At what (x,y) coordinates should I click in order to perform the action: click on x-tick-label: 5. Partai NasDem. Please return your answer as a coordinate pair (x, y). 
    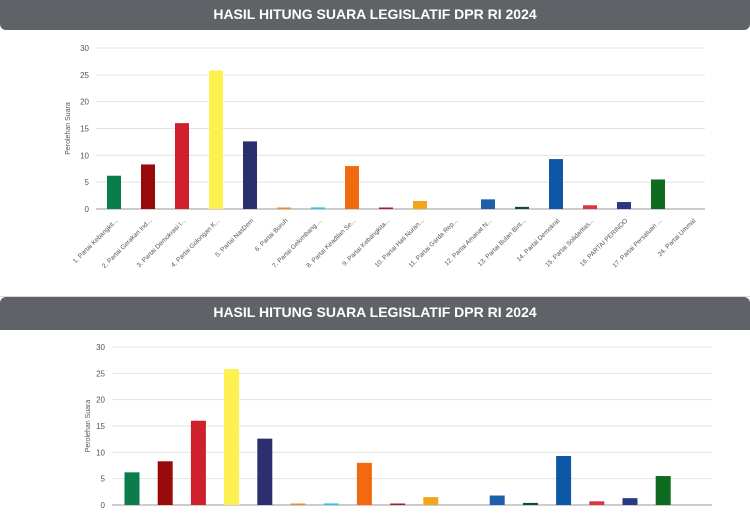
    Looking at the image, I should click on (234, 237).